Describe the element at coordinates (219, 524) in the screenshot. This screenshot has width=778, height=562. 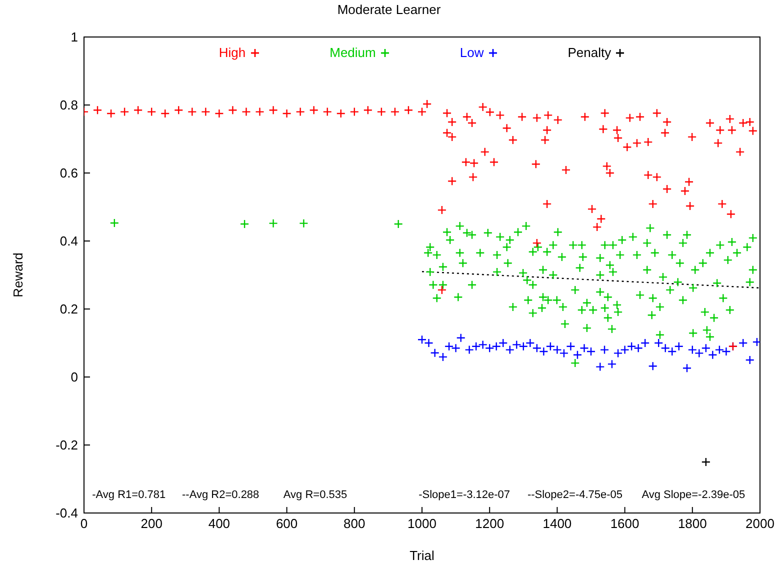
I see `x-tick-label: 400` at that location.